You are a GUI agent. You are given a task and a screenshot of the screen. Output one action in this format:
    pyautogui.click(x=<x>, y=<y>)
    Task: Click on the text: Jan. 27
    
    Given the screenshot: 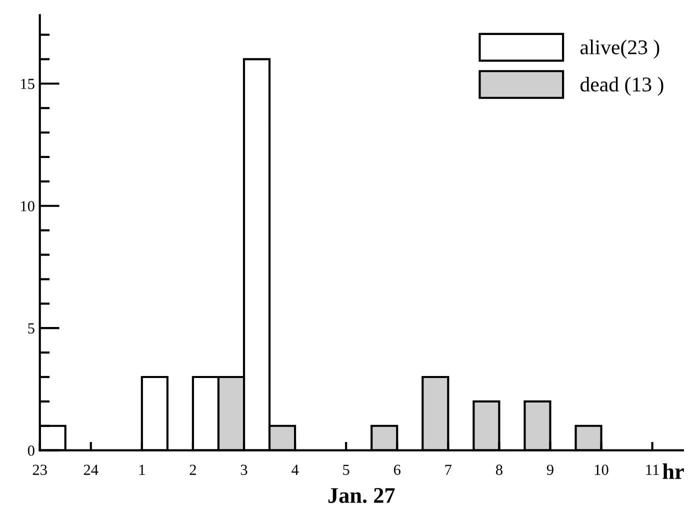 What is the action you would take?
    pyautogui.click(x=361, y=496)
    